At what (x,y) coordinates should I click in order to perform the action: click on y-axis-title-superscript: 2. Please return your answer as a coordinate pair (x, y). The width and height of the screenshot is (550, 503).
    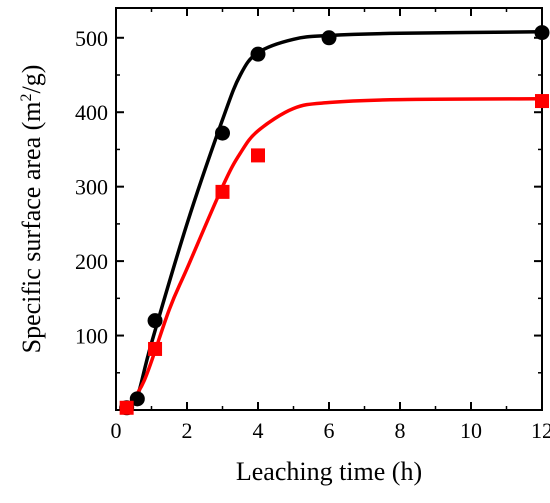
    Looking at the image, I should click on (26, 97).